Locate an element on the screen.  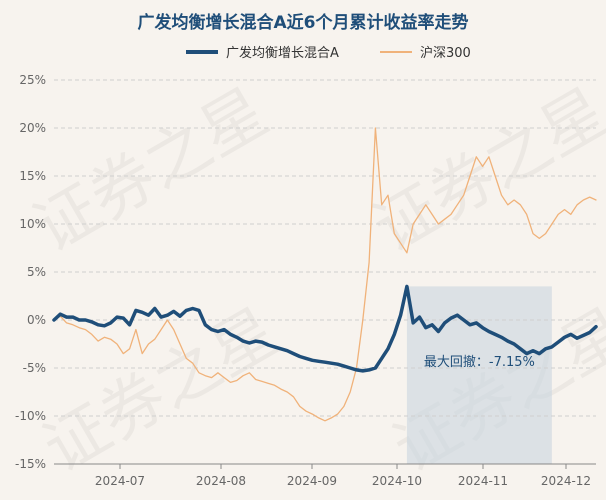
y-tick-label: -15% is located at coordinates (30, 464).